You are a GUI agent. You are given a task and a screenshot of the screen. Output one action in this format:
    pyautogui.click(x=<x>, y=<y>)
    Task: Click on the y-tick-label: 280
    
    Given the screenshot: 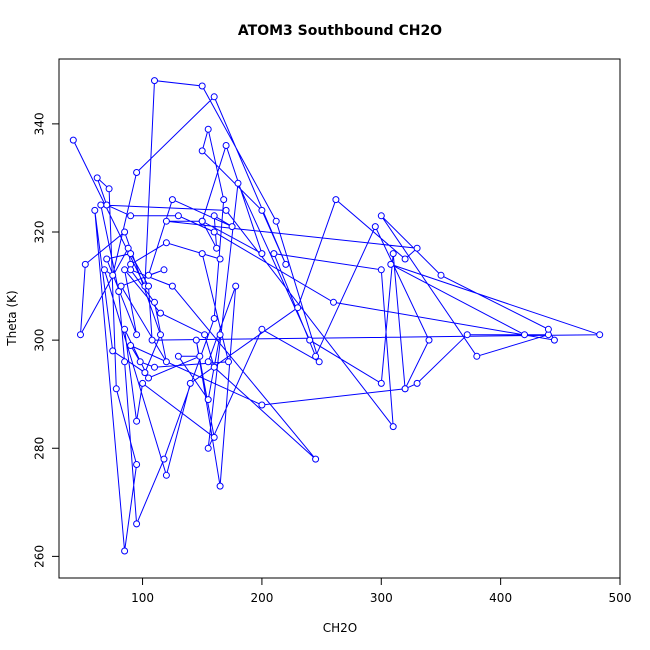 What is the action you would take?
    pyautogui.click(x=40, y=448)
    